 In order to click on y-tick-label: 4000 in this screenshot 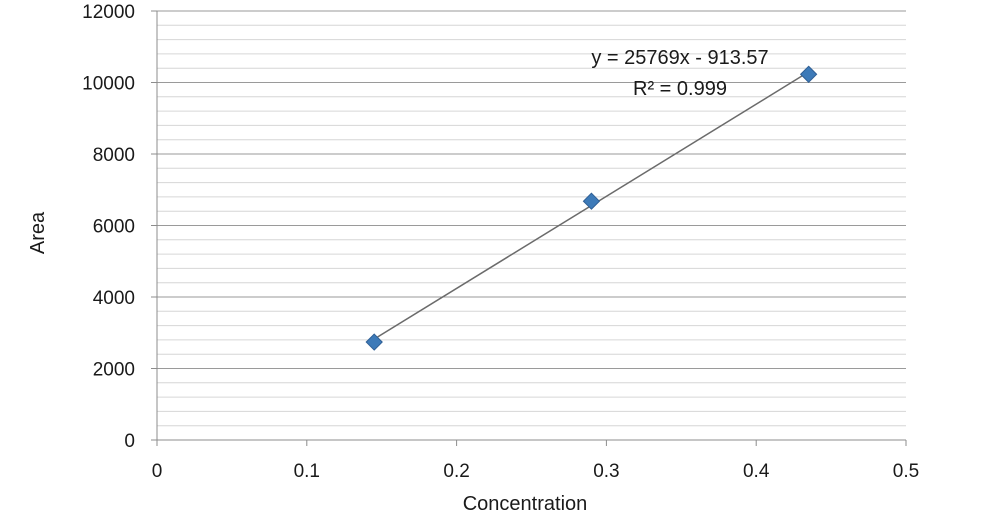, I will do `click(114, 298)`.